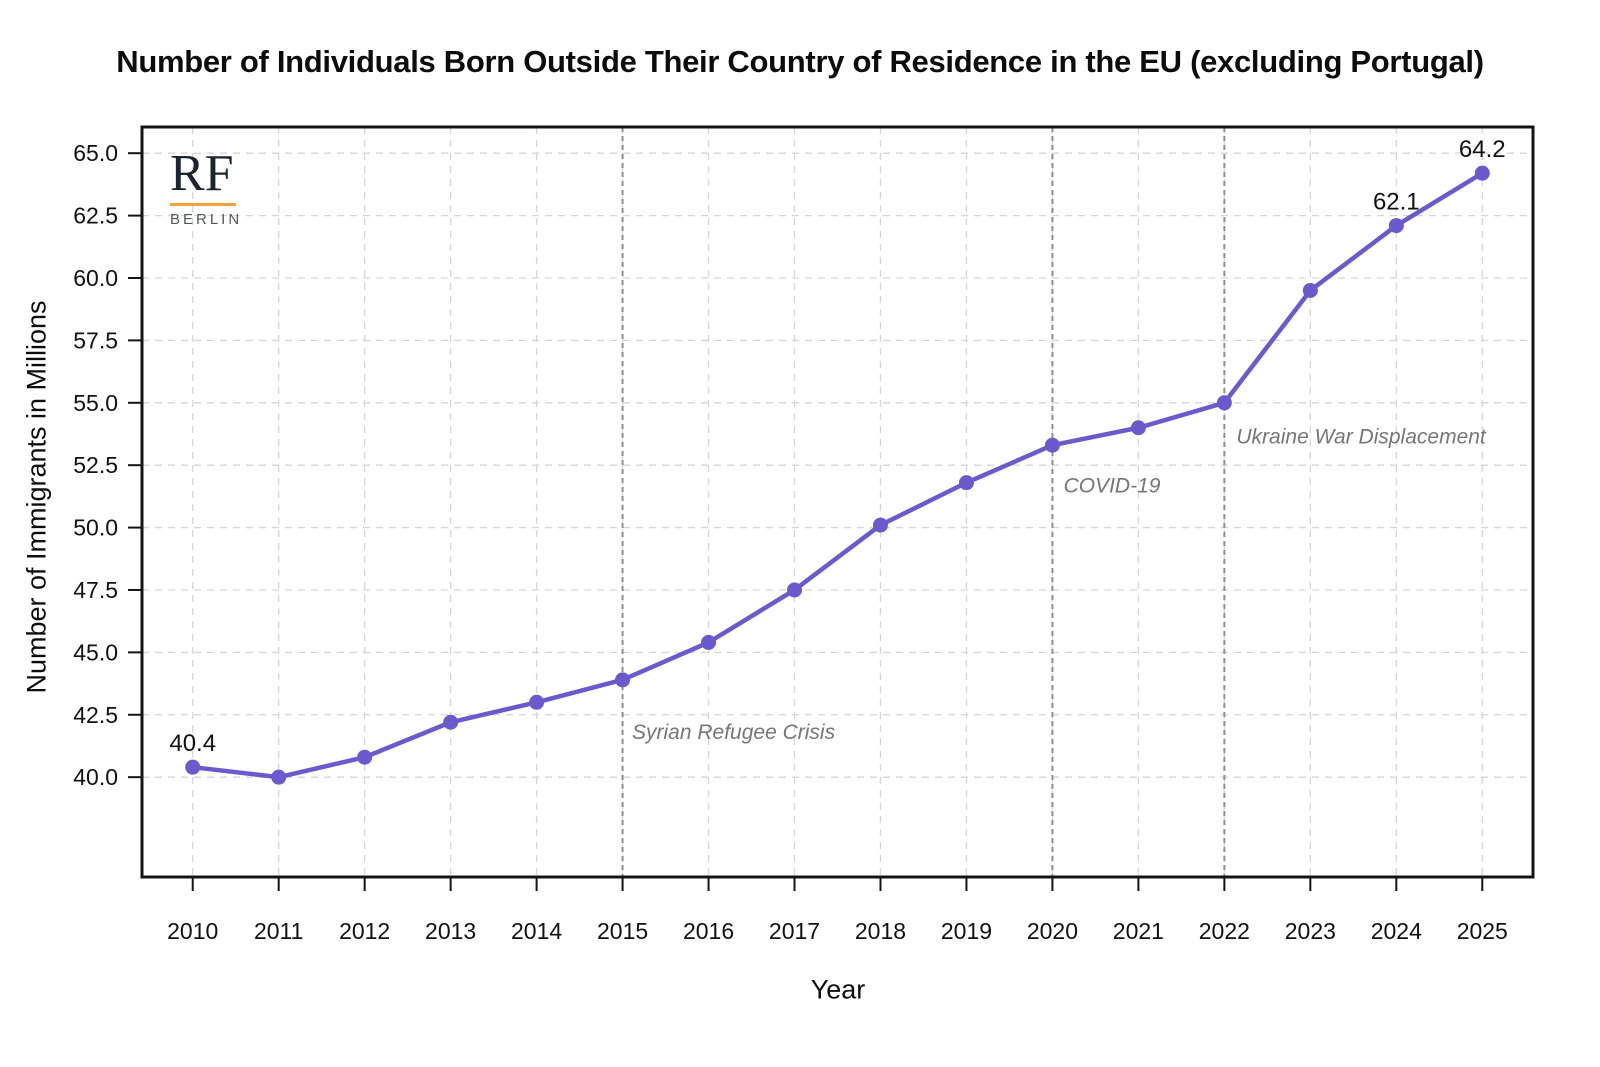 This screenshot has height=1067, width=1600. What do you see at coordinates (278, 931) in the screenshot?
I see `x-tick-label: 2011` at bounding box center [278, 931].